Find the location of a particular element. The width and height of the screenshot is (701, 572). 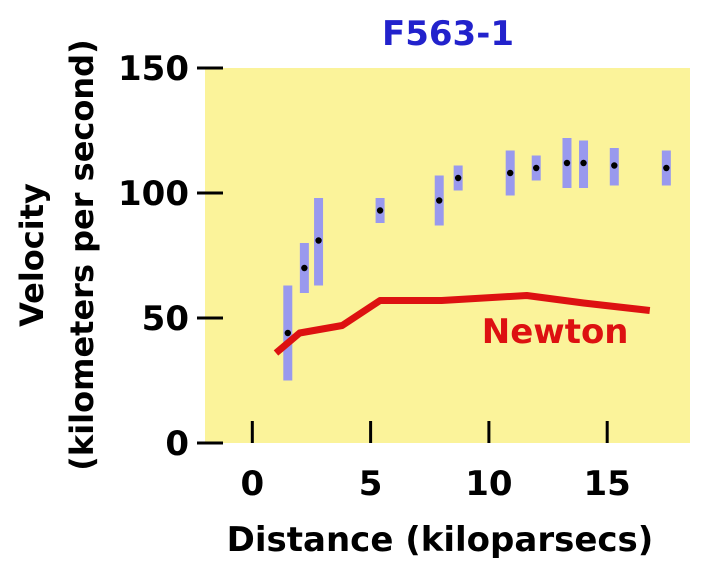

chart-title: F563-1 is located at coordinates (448, 34).